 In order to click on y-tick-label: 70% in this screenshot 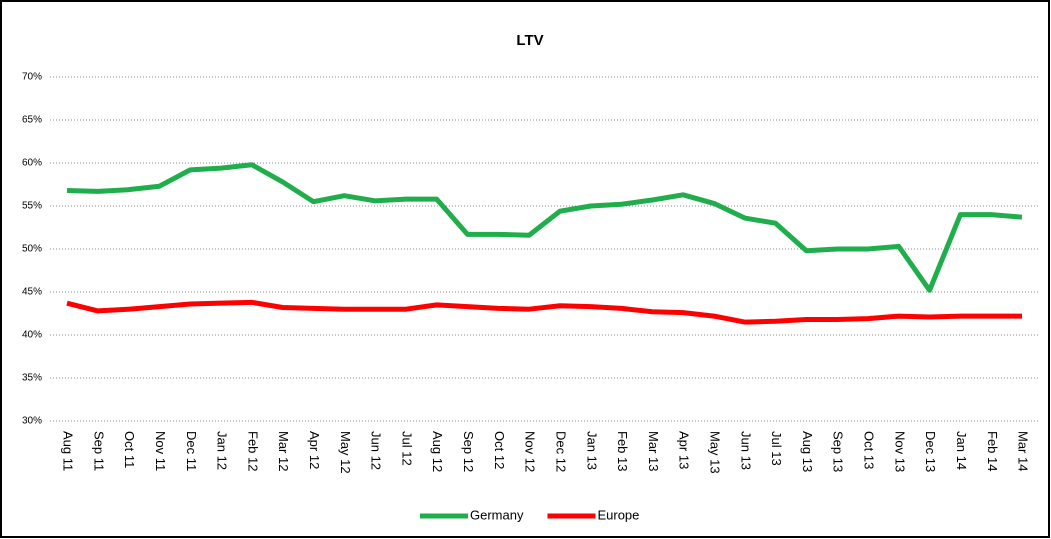, I will do `click(32, 77)`.